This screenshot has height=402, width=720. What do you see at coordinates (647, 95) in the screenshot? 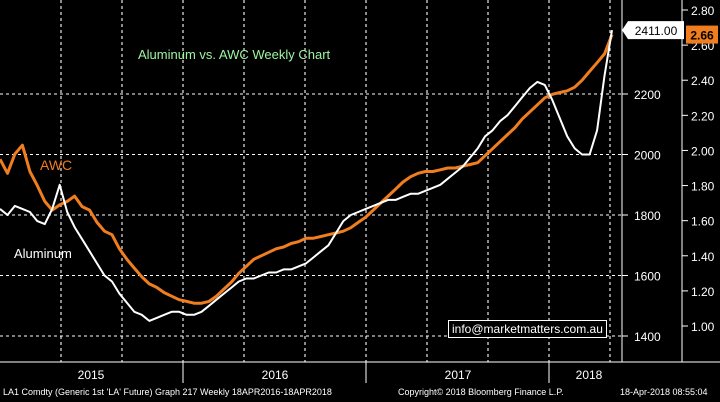
I see `left-axis-tick-label: 2200` at bounding box center [647, 95].